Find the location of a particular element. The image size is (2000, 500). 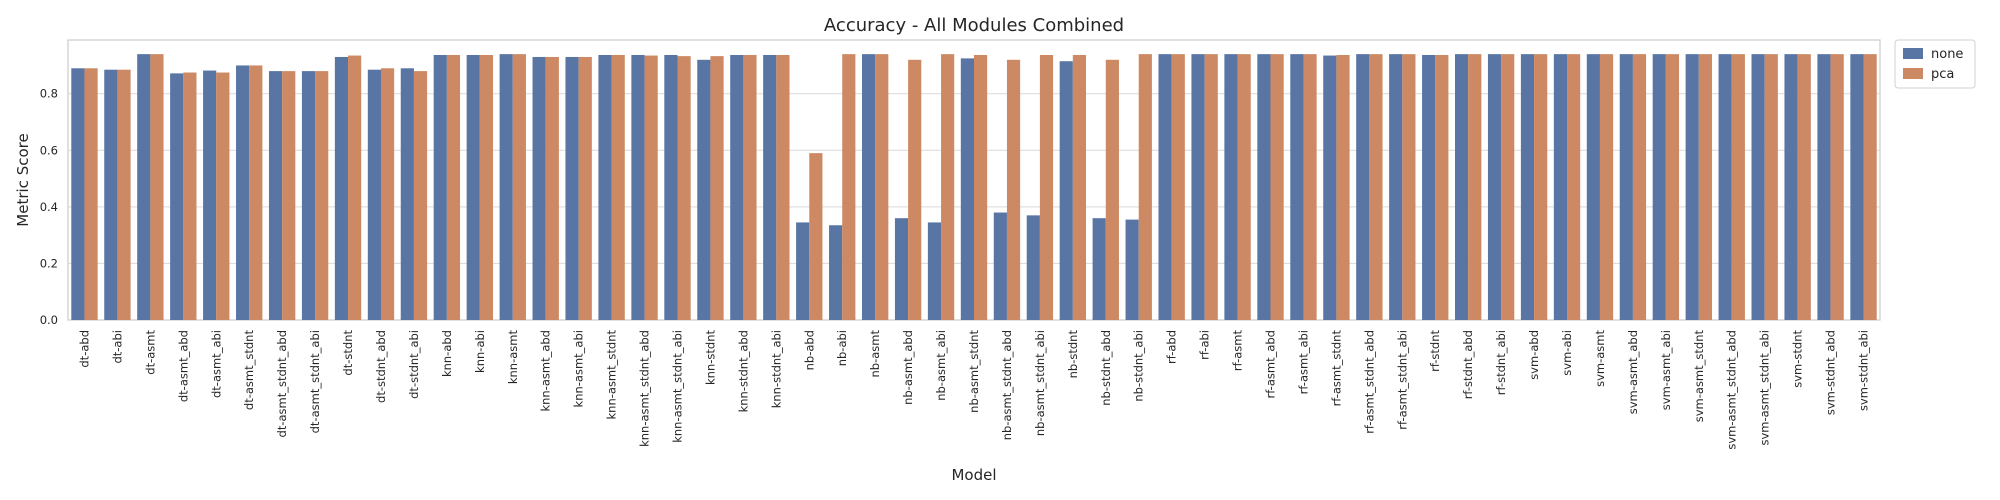

bar-knn-stdnt_abd-pca is located at coordinates (750, 187).